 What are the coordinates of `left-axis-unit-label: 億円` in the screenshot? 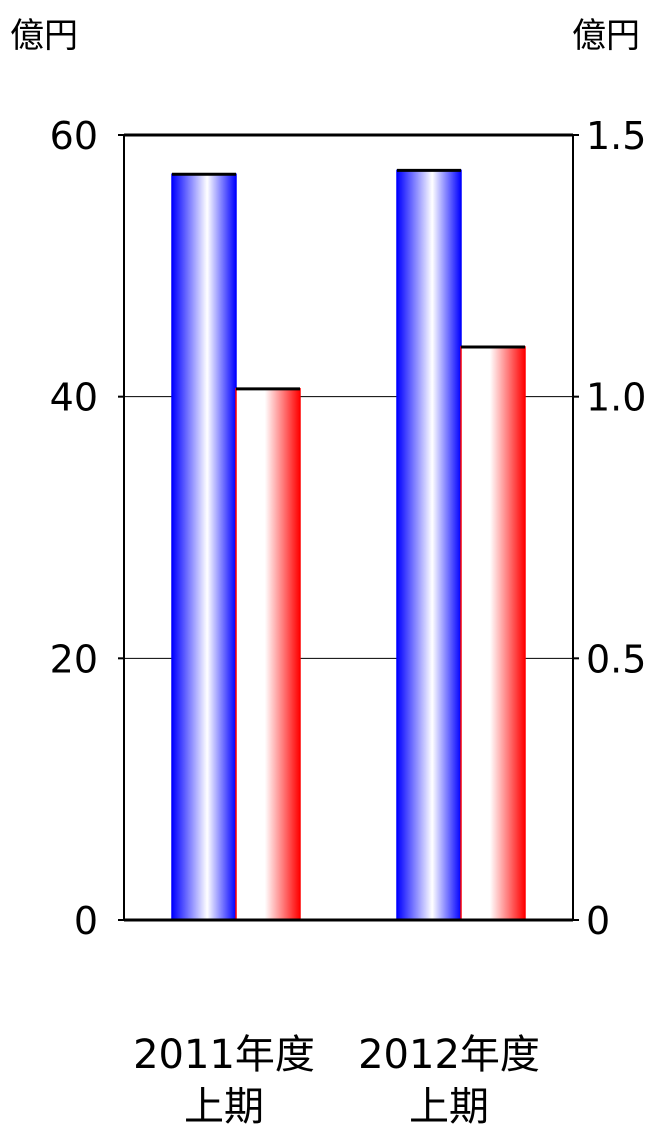 It's located at (44, 36).